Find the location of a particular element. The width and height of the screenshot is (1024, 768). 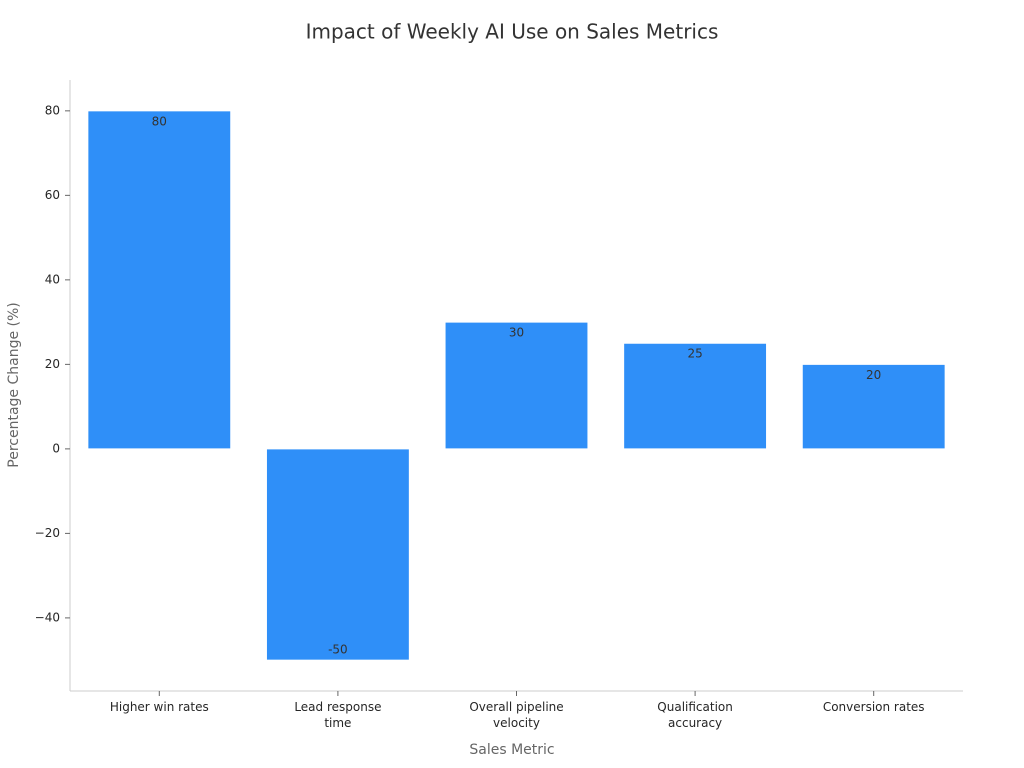

x-axis-label: Sales Metric is located at coordinates (511, 750).